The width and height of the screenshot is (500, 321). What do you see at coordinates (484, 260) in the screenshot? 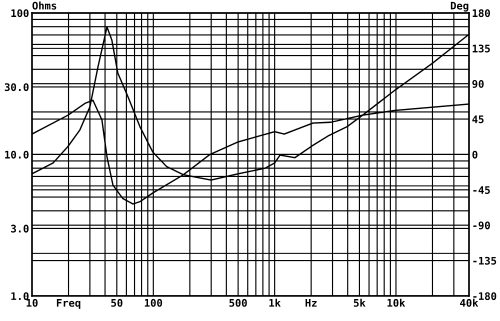
I see `y2-tick-label: -135` at bounding box center [484, 260].